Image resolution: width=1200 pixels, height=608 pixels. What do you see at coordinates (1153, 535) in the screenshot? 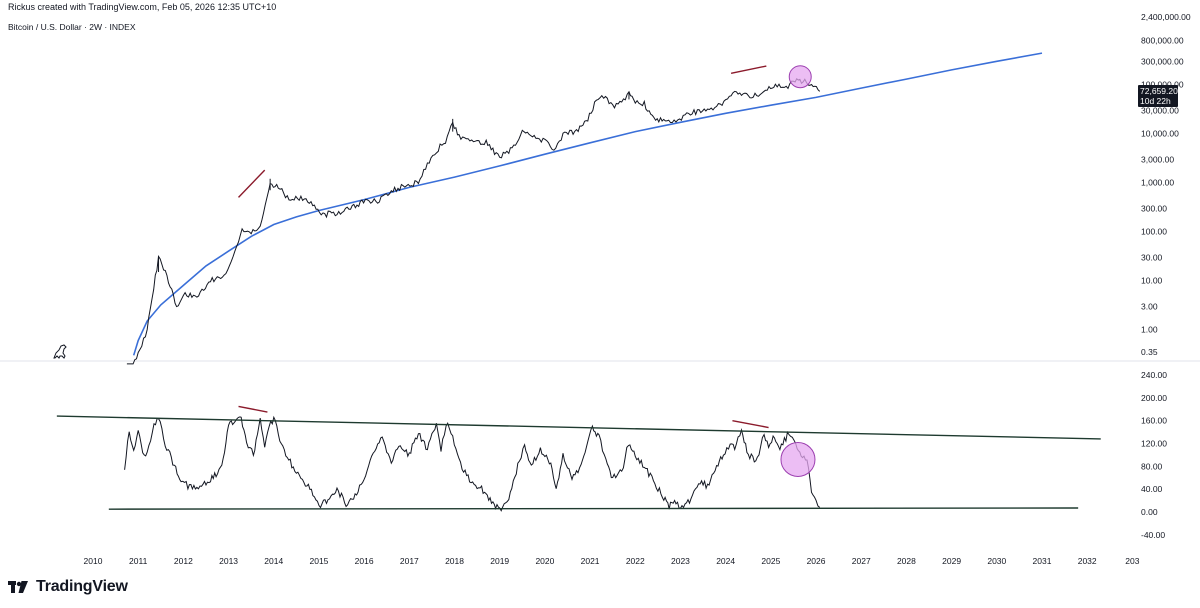
I see `oscillator-tick-label: -40.00` at bounding box center [1153, 535].